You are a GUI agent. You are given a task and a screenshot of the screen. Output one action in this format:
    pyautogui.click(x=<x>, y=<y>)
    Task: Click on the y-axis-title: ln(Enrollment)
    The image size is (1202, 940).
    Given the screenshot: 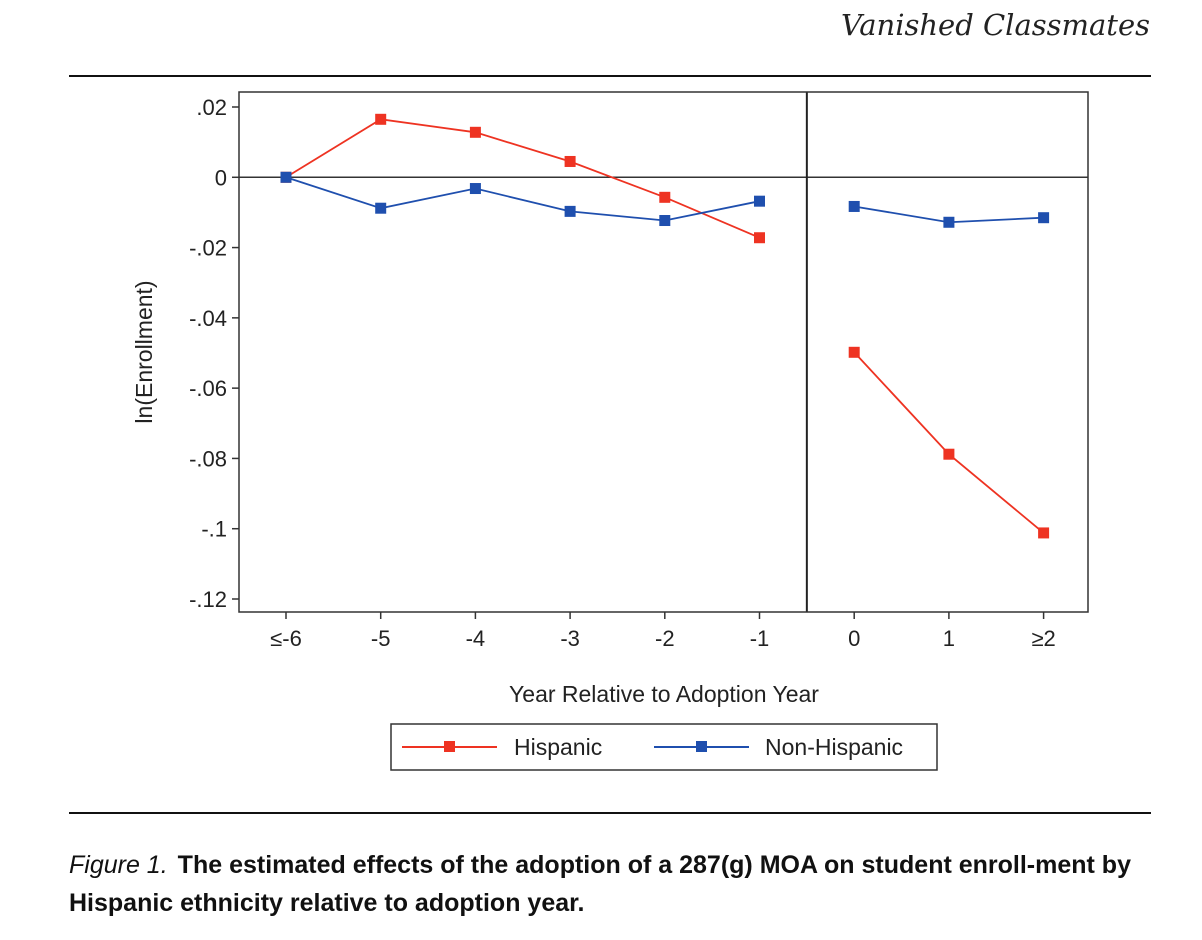 What is the action you would take?
    pyautogui.click(x=144, y=351)
    